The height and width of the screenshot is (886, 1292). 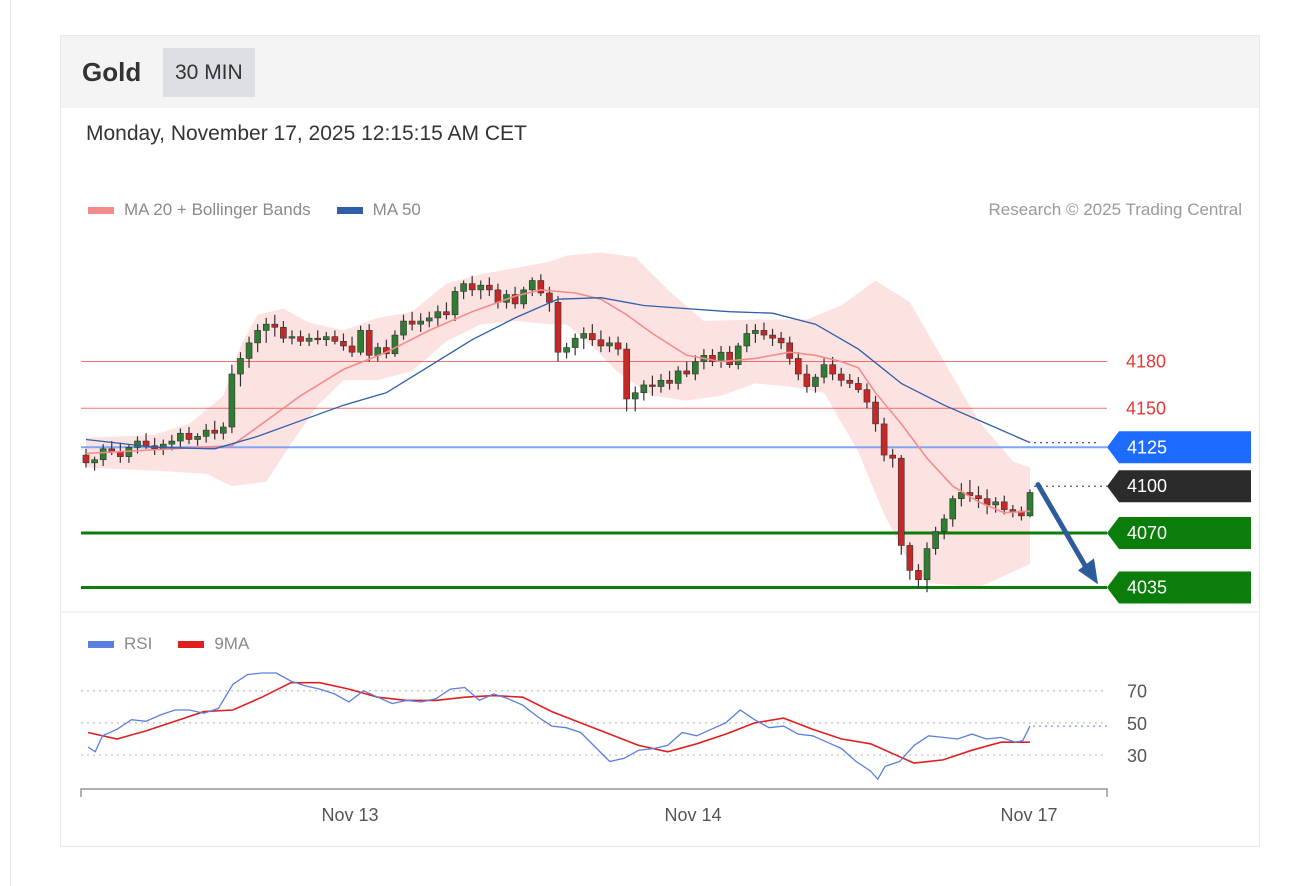 I want to click on level-label-4180: 4180, so click(x=1146, y=362).